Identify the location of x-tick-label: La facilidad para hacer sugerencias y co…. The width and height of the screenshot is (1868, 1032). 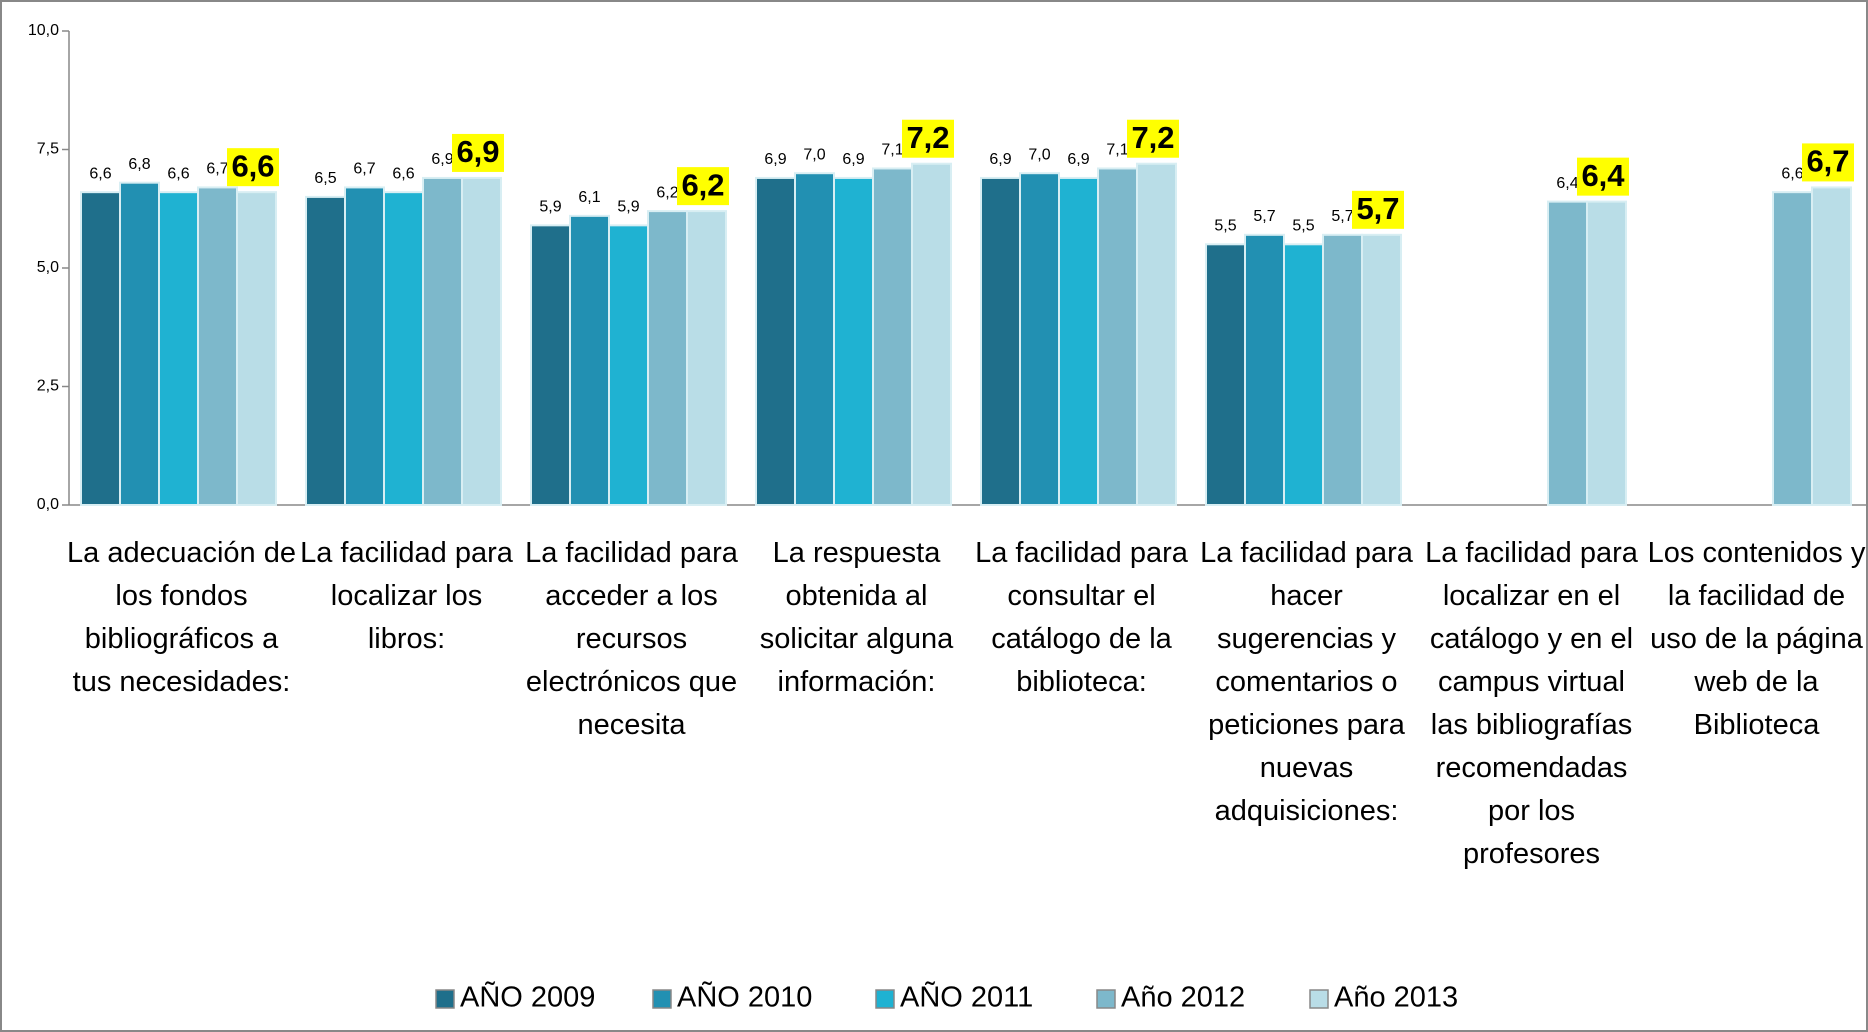
(1306, 682).